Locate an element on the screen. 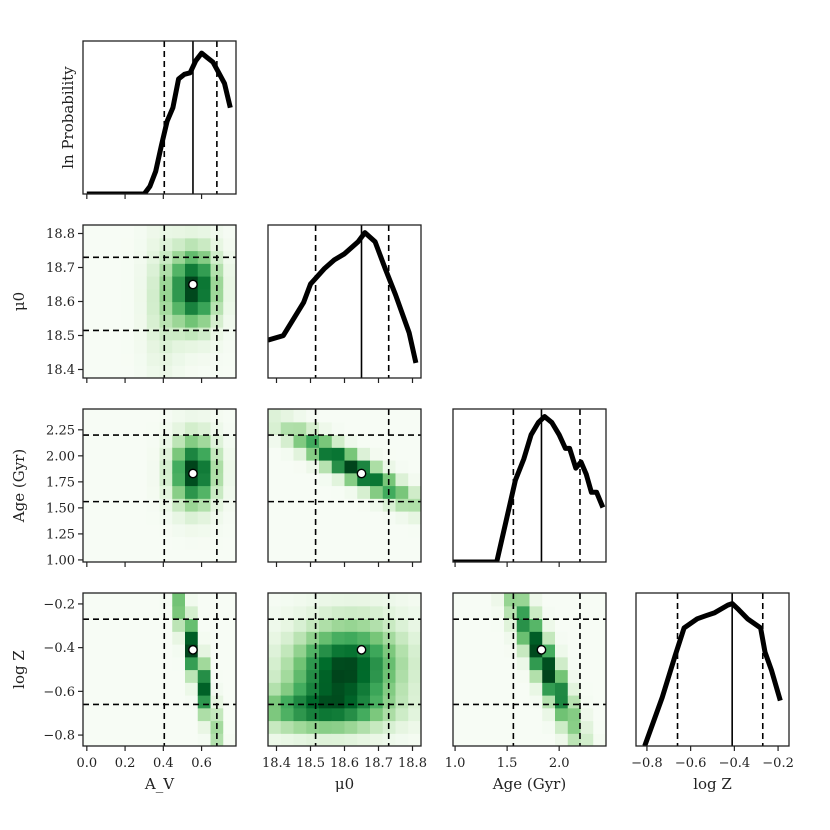 This screenshot has height=830, width=830. marginal-panel-logz is located at coordinates (712, 669).